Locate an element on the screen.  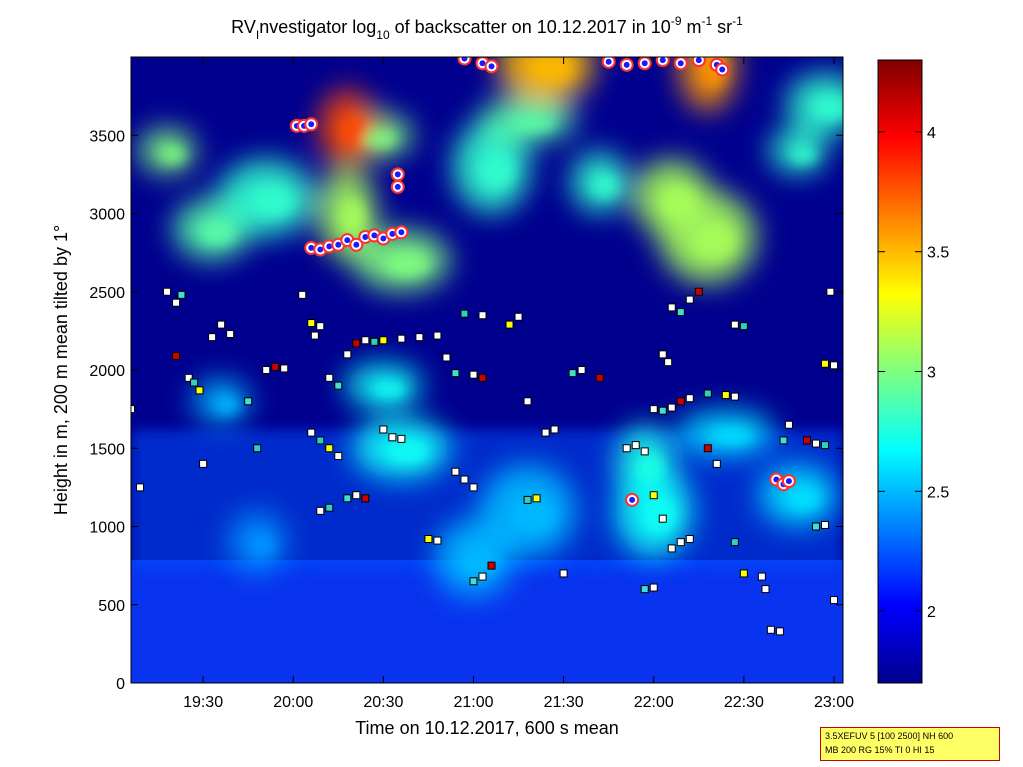
infobox-line-1: 3.5XEFUV 5 [100 2500] NH 600 is located at coordinates (889, 736).